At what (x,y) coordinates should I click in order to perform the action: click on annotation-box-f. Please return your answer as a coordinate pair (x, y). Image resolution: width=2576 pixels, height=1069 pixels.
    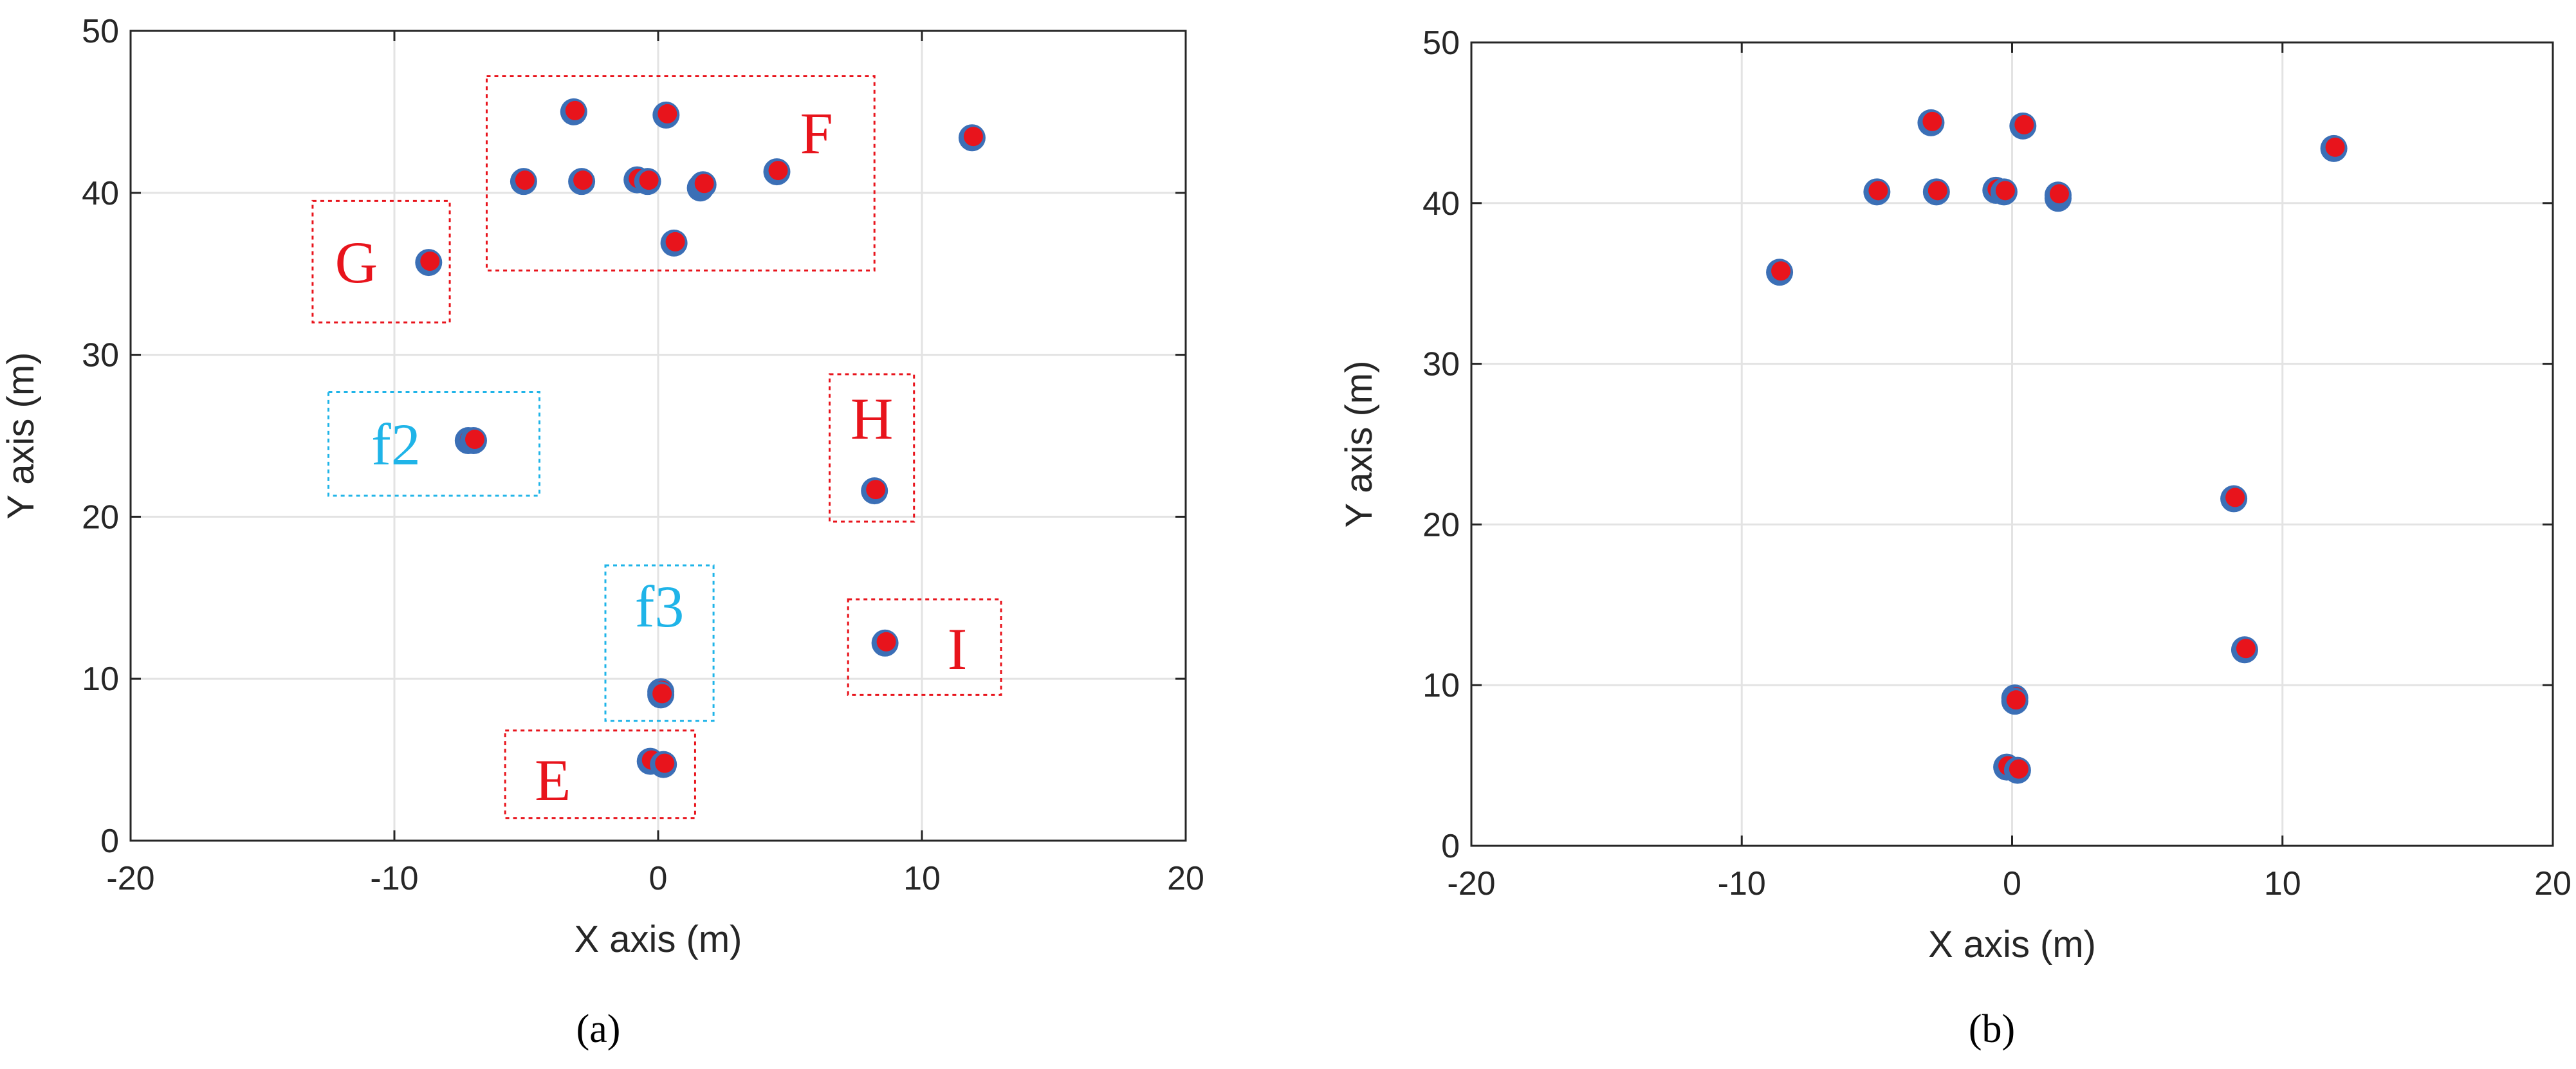
    Looking at the image, I should click on (681, 173).